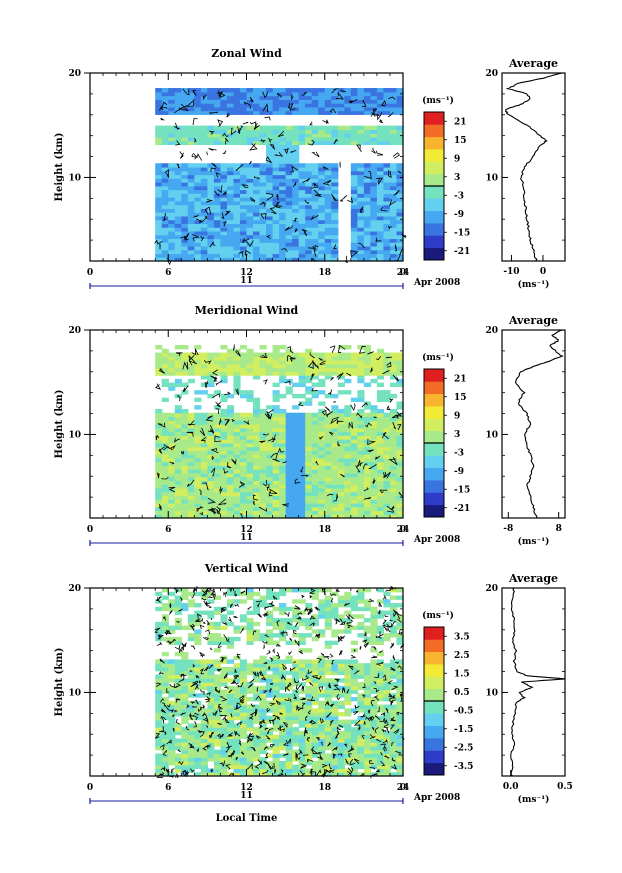 The width and height of the screenshot is (622, 873). Describe the element at coordinates (434, 437) in the screenshot. I see `colorbar-swatch` at that location.